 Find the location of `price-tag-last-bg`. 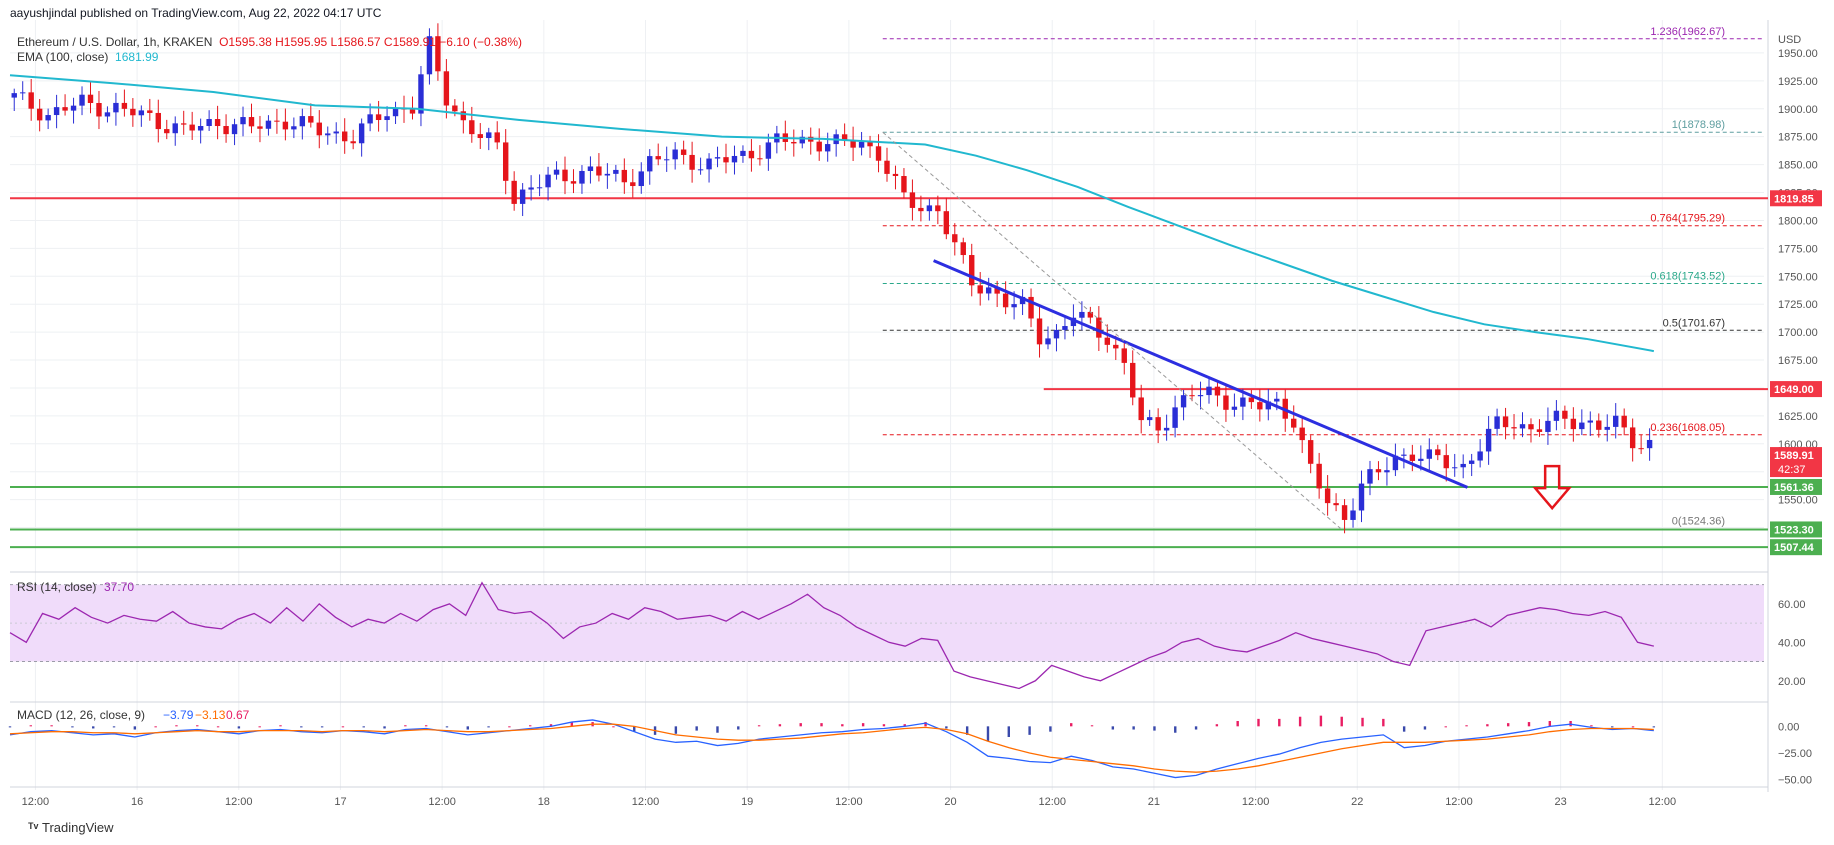

price-tag-last-bg is located at coordinates (1796, 462).